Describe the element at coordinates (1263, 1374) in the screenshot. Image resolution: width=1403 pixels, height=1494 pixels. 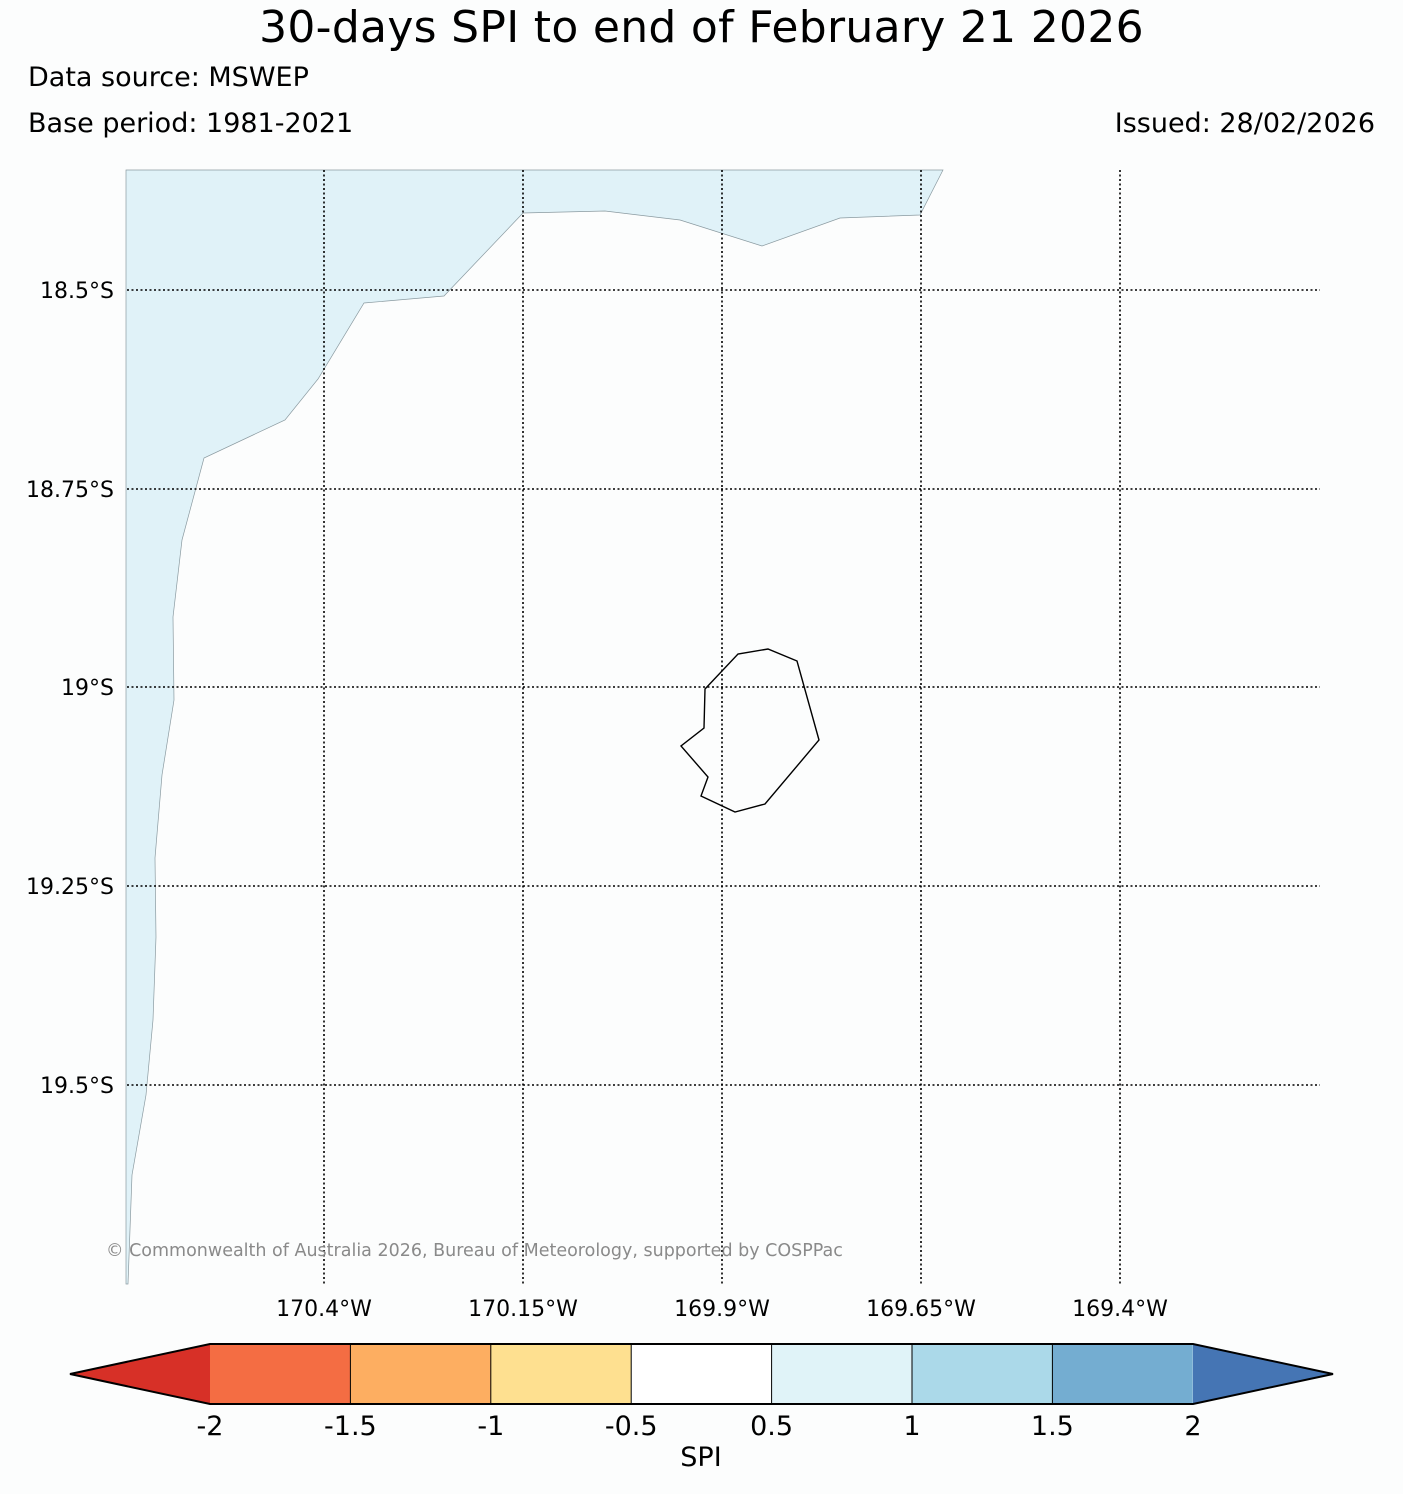
I see `colorbar-extend-high` at that location.